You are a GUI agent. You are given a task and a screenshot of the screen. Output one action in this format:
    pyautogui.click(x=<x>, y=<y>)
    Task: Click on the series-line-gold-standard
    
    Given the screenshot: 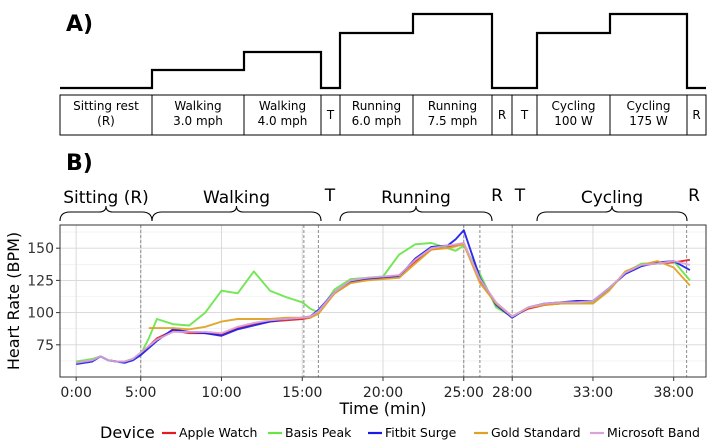 What is the action you would take?
    pyautogui.click(x=419, y=287)
    